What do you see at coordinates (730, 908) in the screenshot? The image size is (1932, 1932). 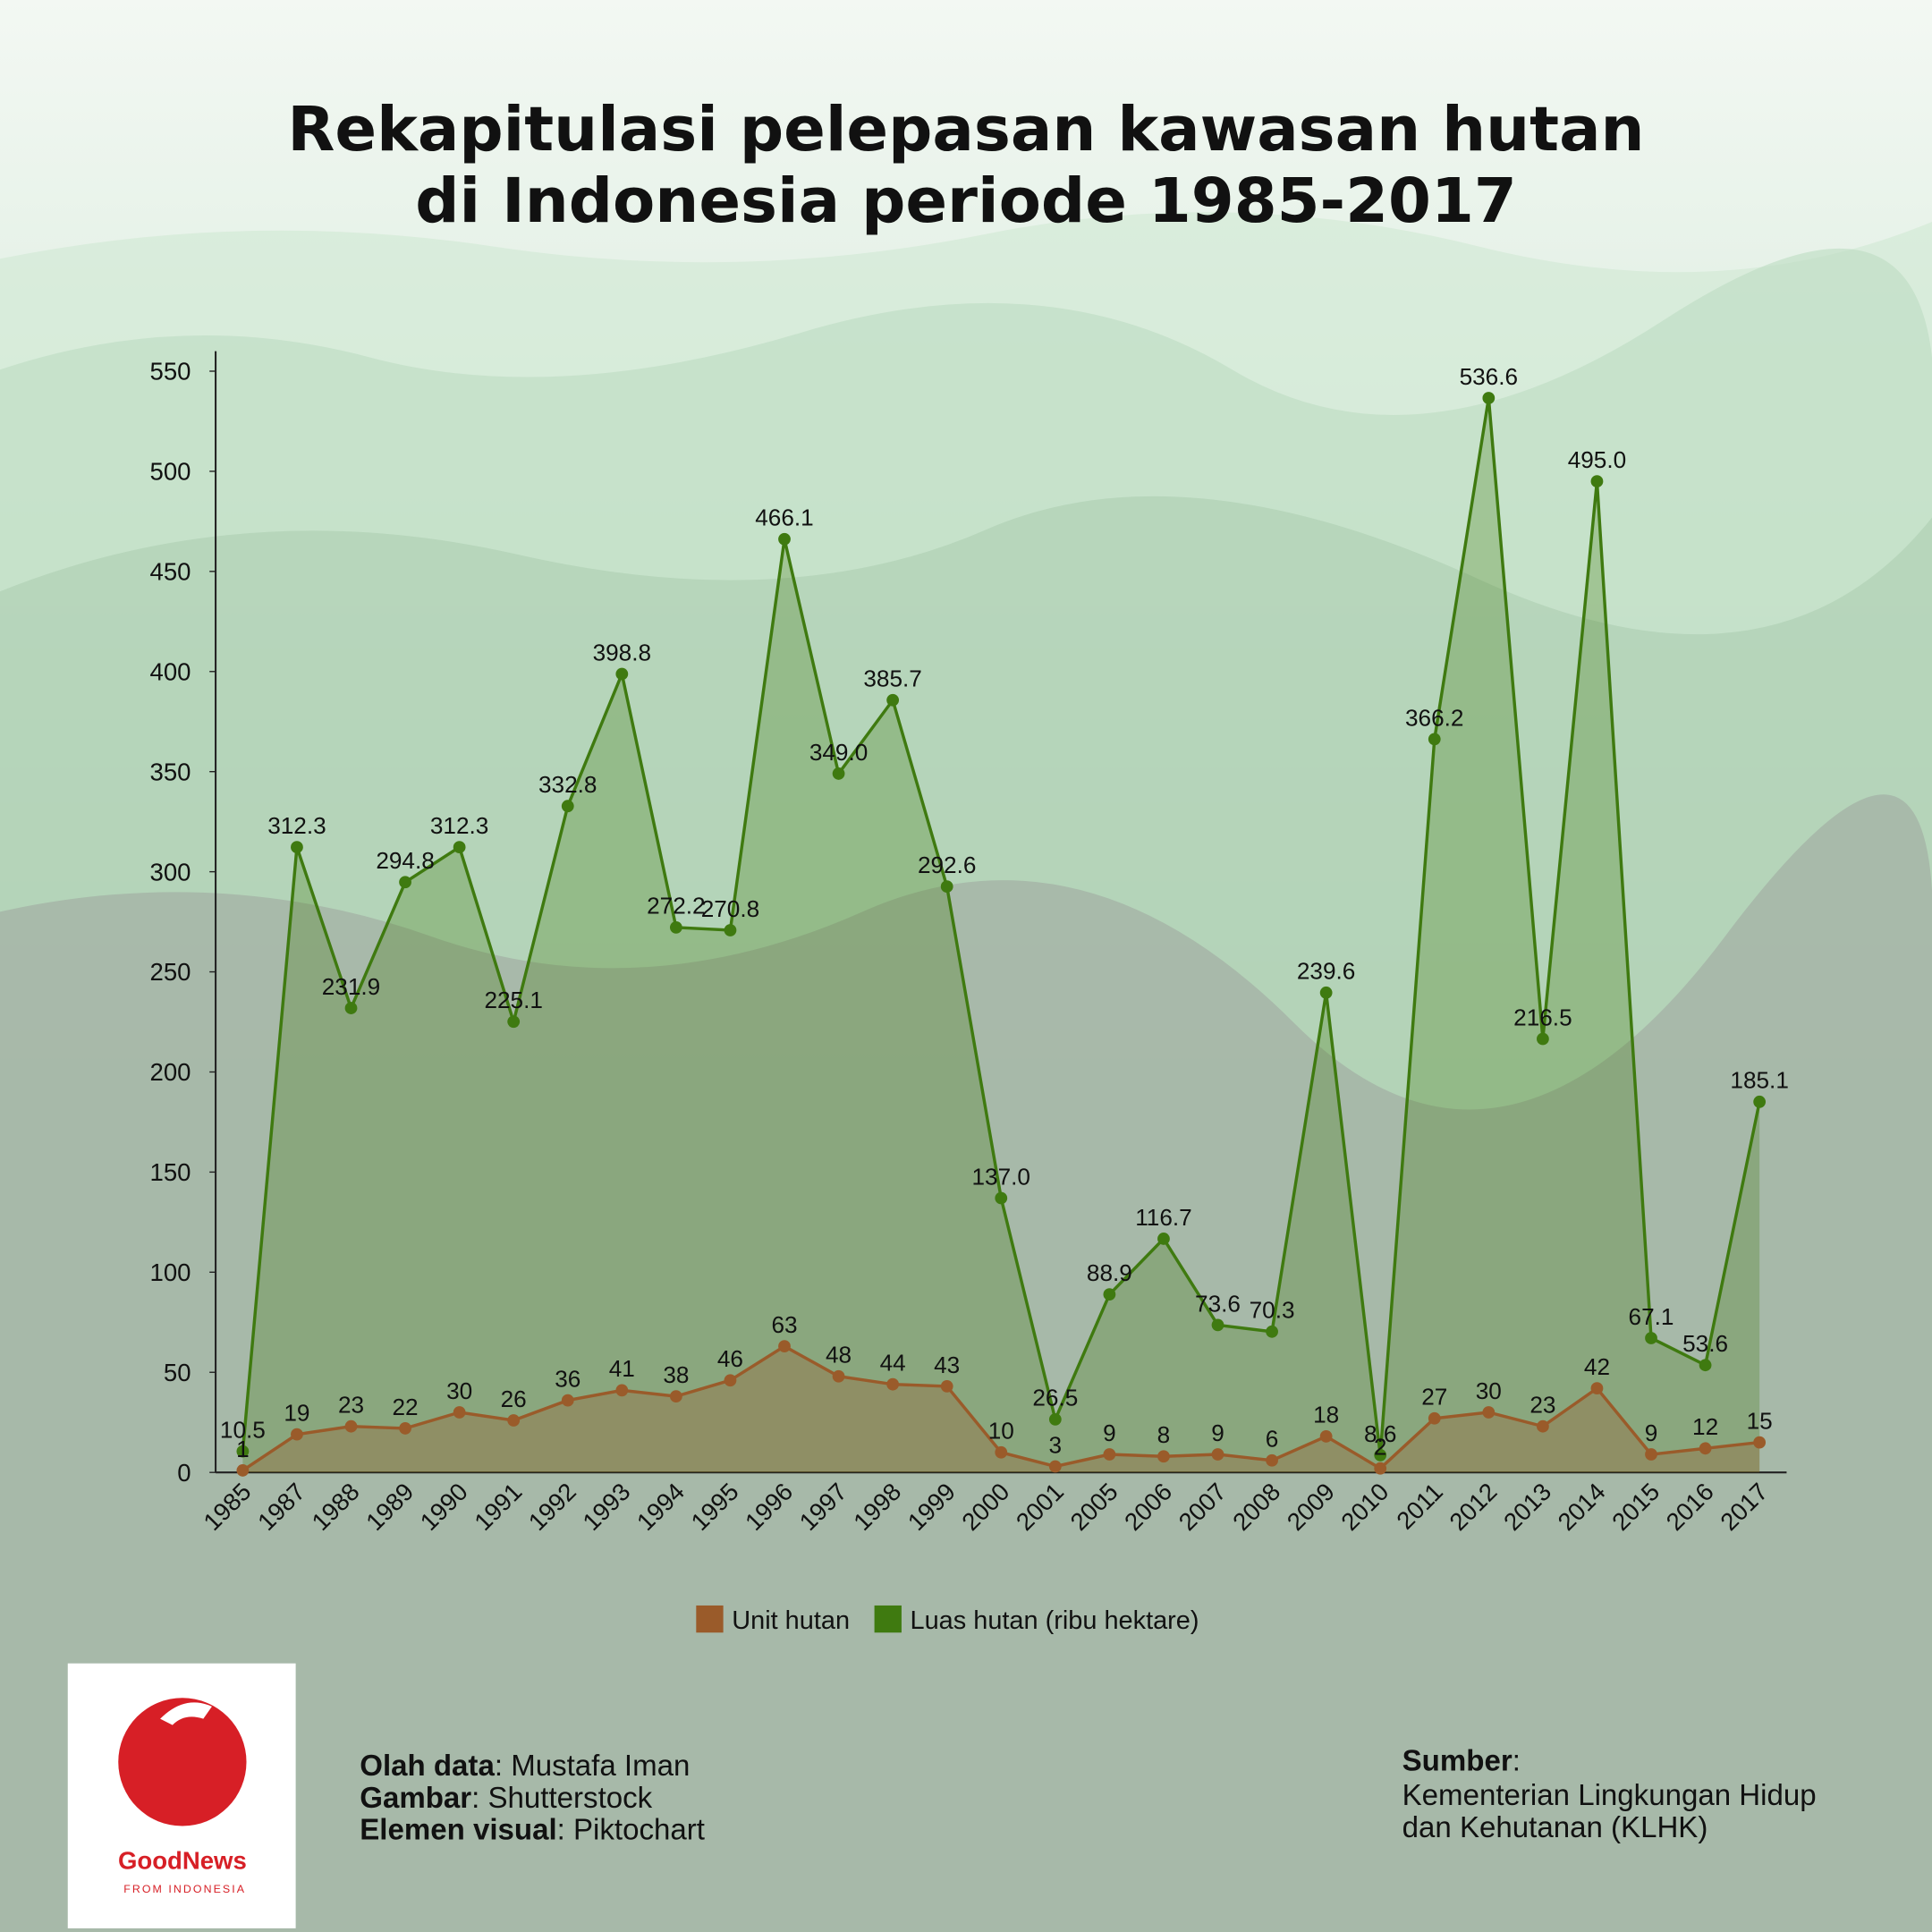 I see `data-label: 270.8` at bounding box center [730, 908].